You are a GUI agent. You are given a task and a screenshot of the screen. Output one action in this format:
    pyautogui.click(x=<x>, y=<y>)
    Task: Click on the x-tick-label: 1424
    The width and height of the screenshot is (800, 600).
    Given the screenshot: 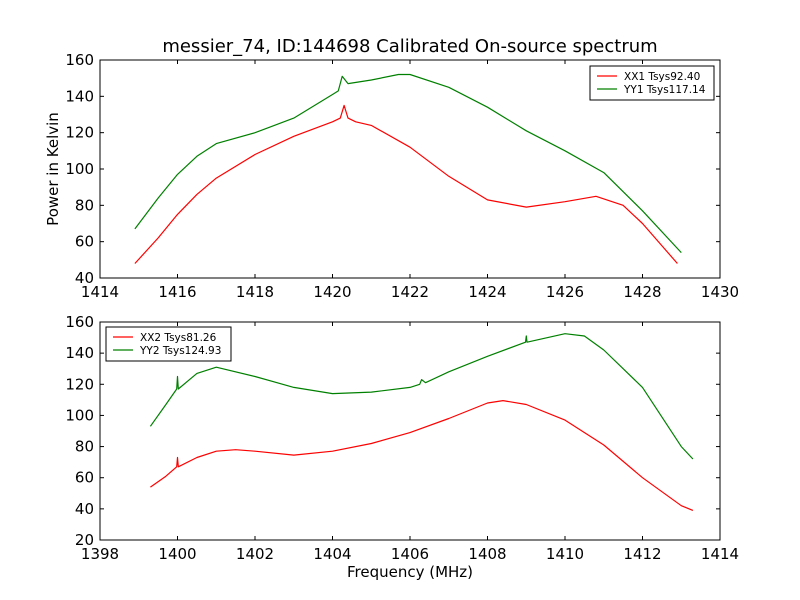 What is the action you would take?
    pyautogui.click(x=487, y=292)
    